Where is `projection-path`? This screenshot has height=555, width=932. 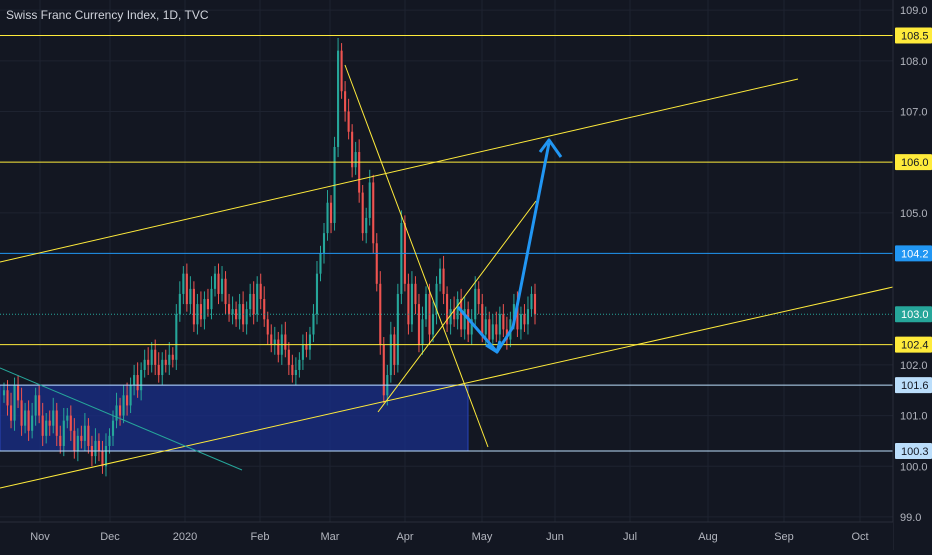 projection-path is located at coordinates (503, 248).